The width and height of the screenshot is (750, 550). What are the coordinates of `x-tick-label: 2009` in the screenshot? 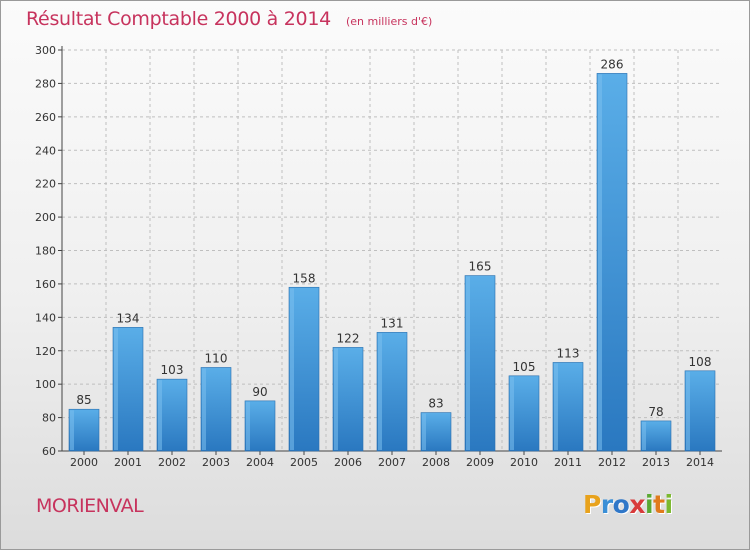 It's located at (480, 462).